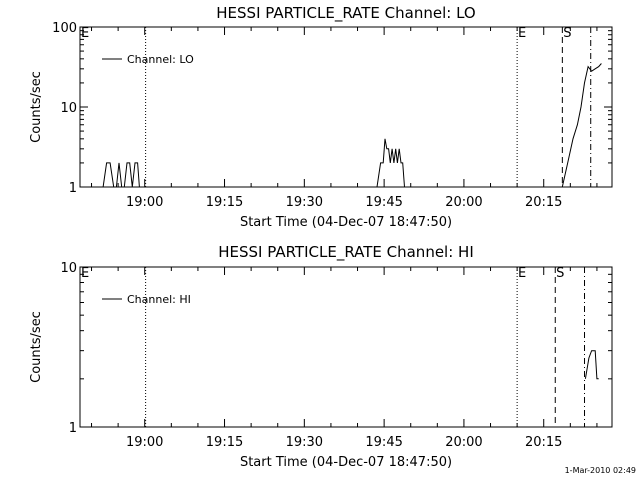 This screenshot has height=480, width=640. Describe the element at coordinates (159, 299) in the screenshot. I see `legend-label: Channel: HI` at that location.